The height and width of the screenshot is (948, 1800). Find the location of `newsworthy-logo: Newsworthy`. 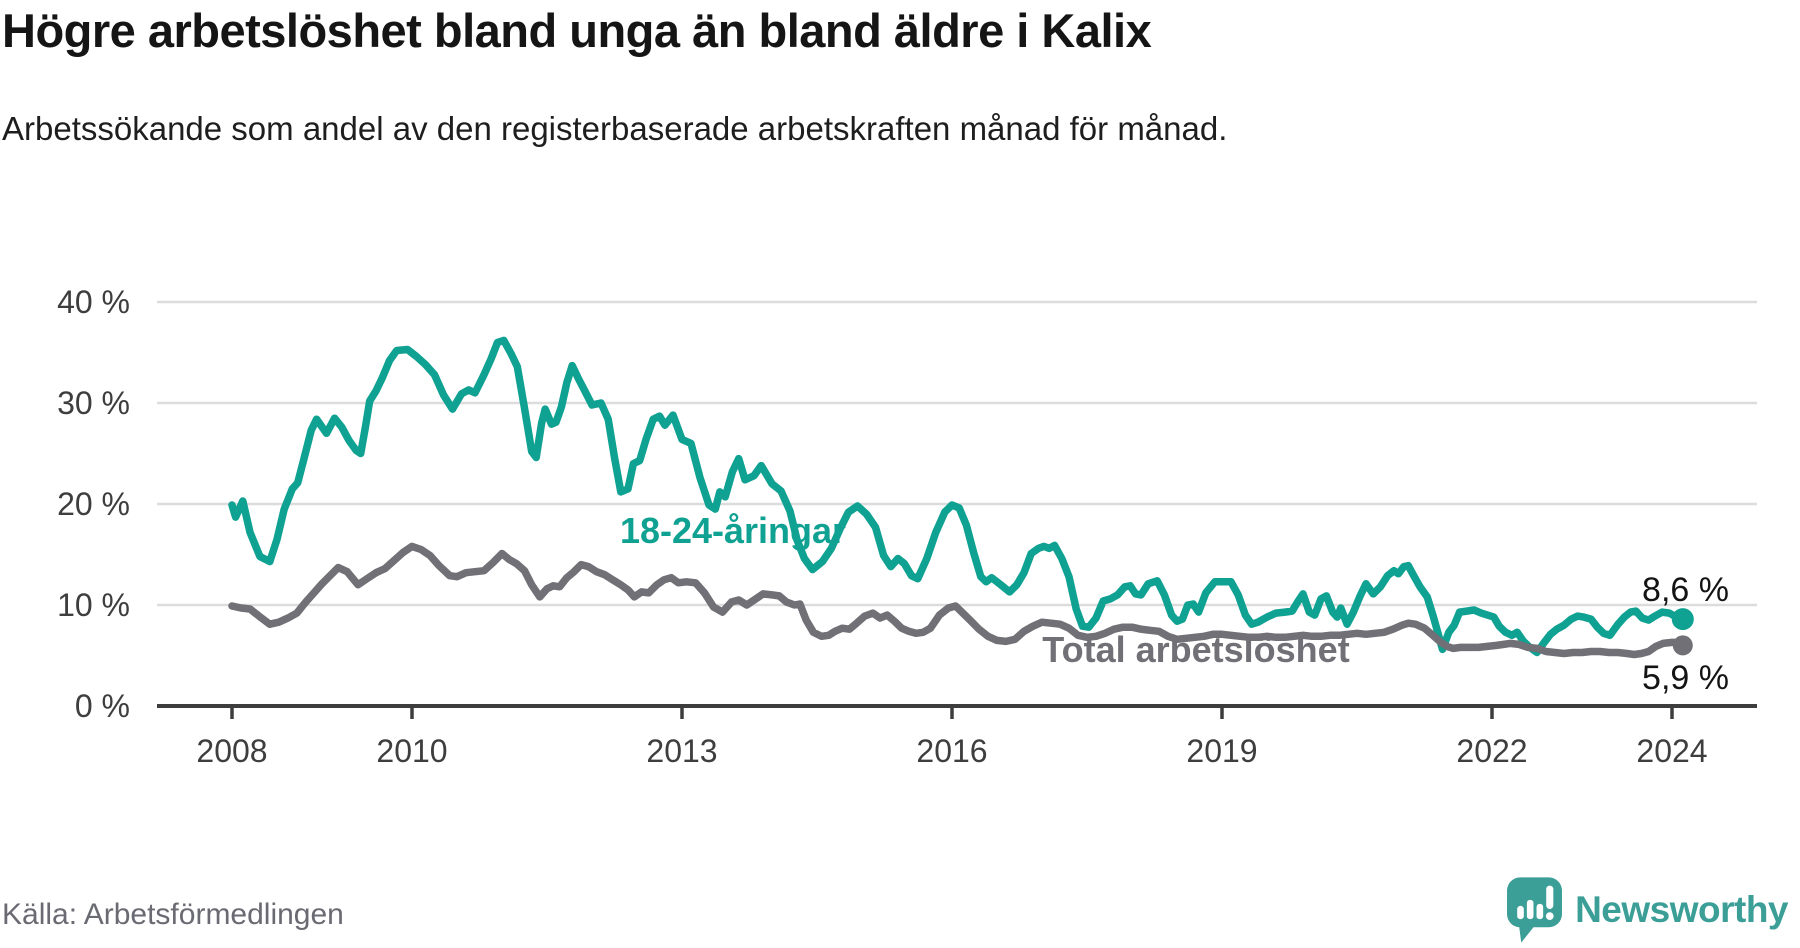

newsworthy-logo: Newsworthy is located at coordinates (1647, 910).